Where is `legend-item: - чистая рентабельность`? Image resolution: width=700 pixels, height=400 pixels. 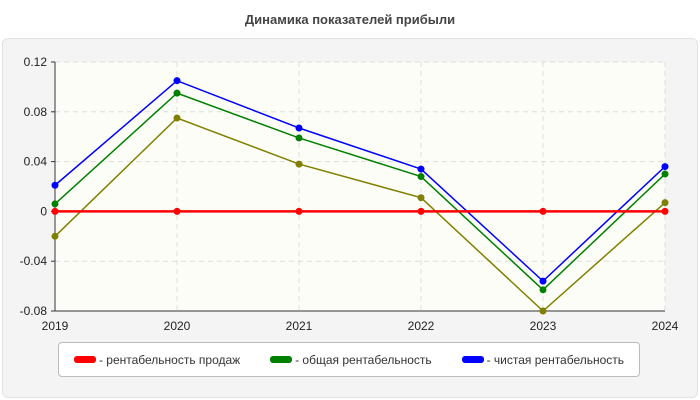
legend-item: - чистая рентабельность is located at coordinates (543, 359).